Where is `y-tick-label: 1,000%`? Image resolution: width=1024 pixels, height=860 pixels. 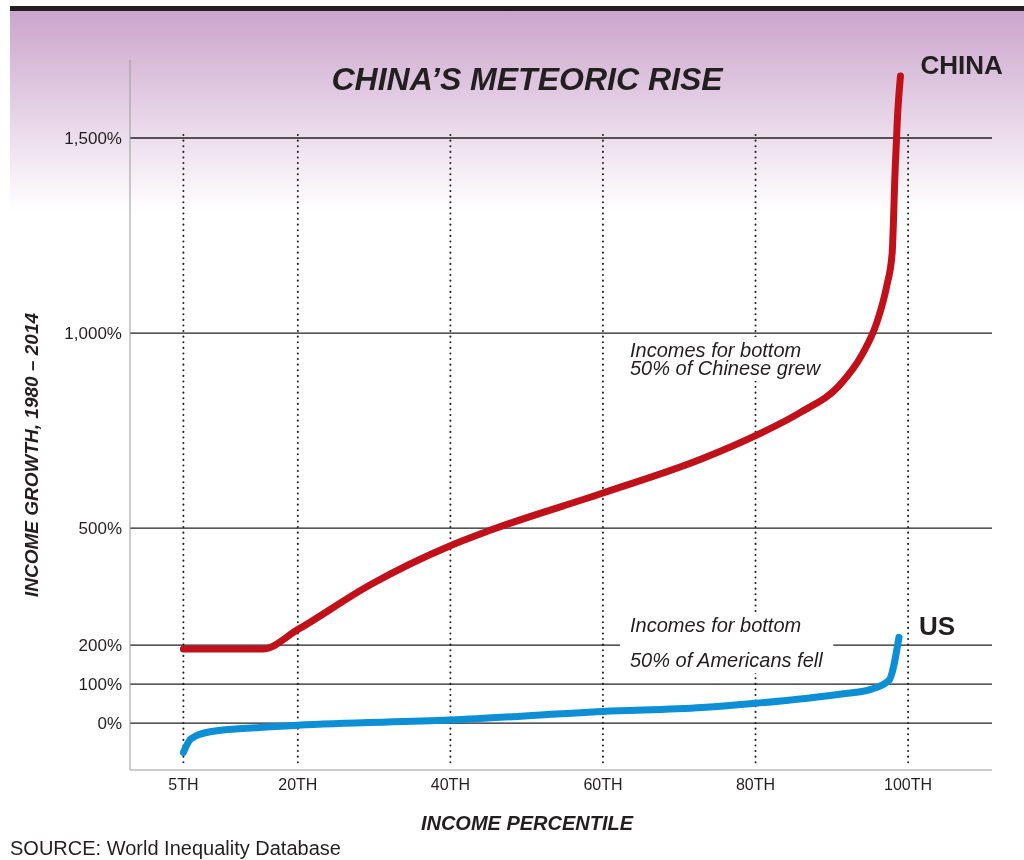 y-tick-label: 1,000% is located at coordinates (93, 334).